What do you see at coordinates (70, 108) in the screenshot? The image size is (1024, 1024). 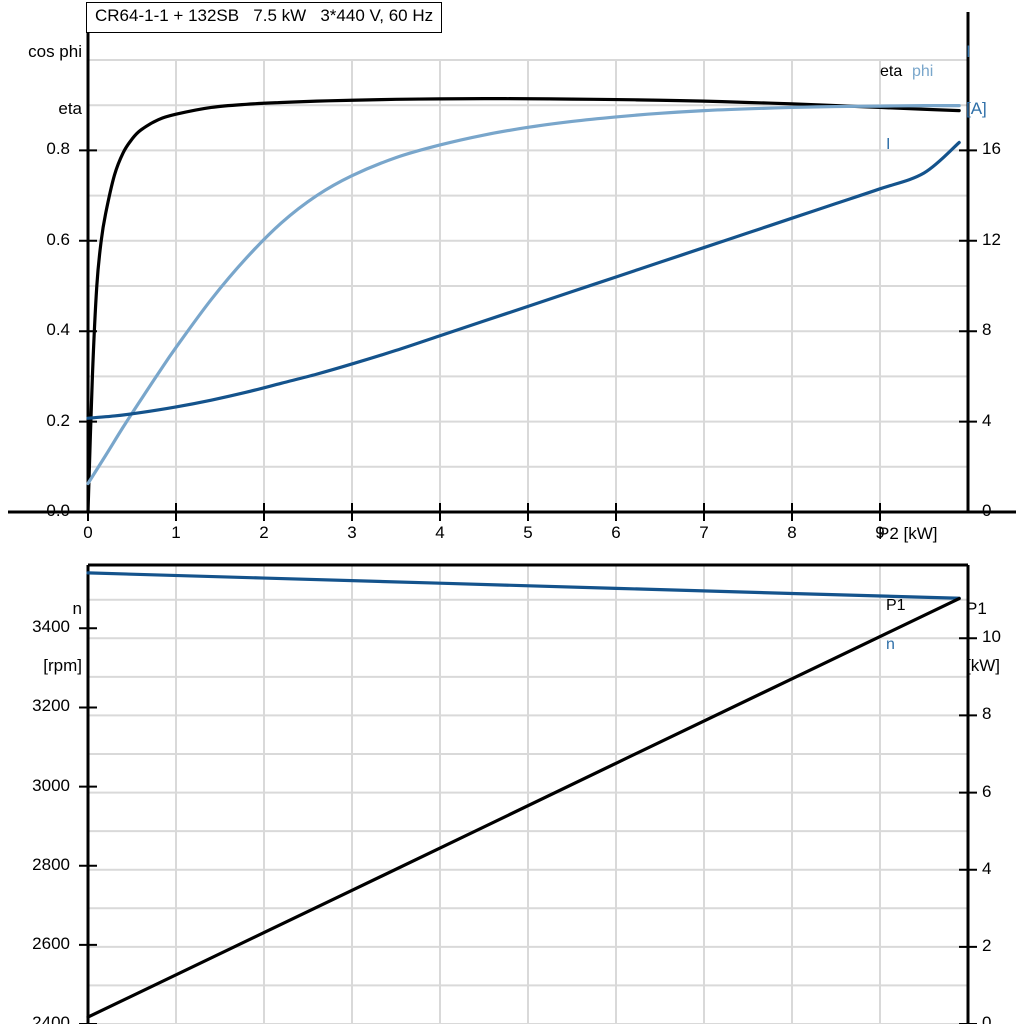 I see `top-left-axis-title-line2: eta` at bounding box center [70, 108].